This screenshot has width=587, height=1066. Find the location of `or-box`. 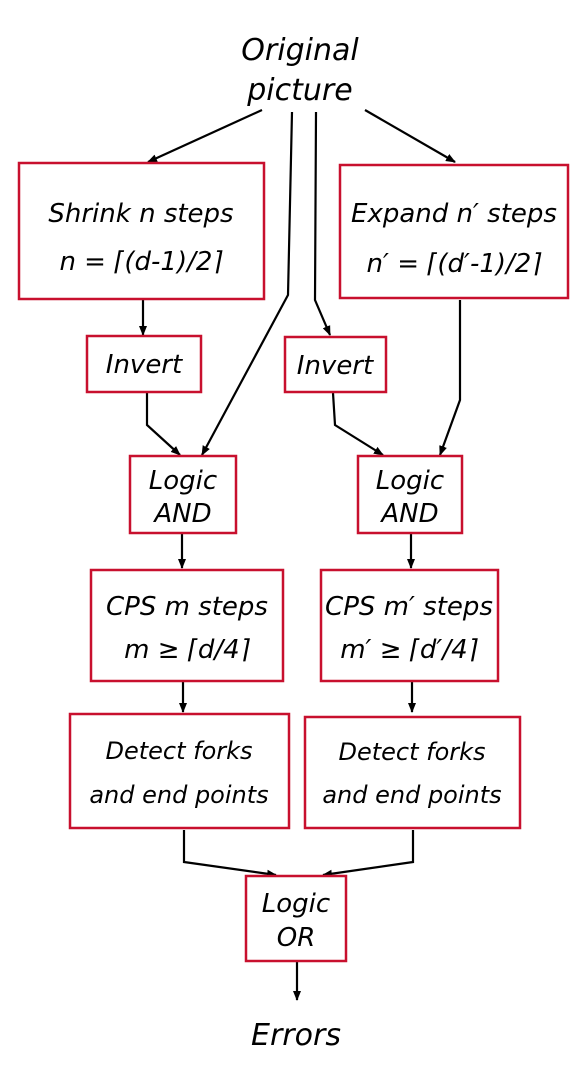

or-box is located at coordinates (296, 918).